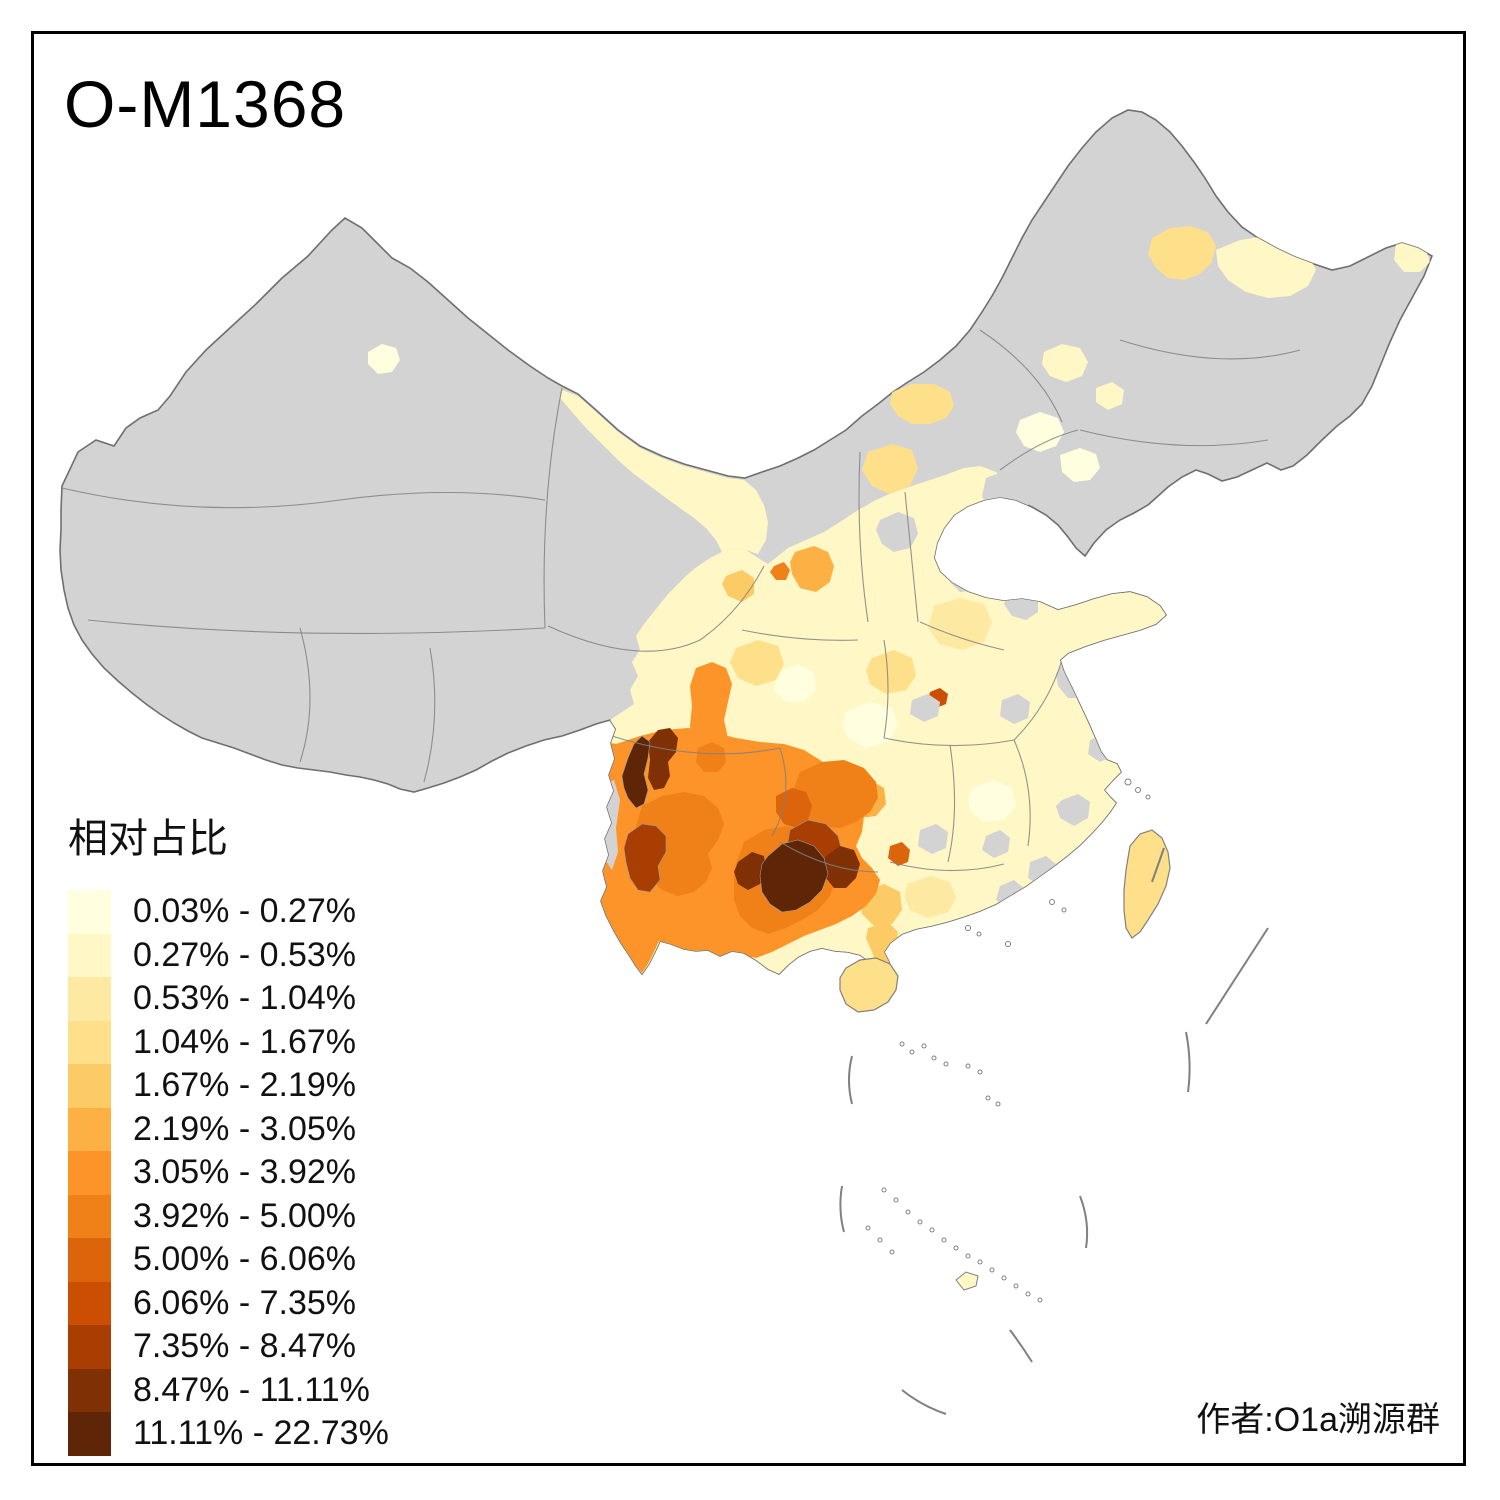 The width and height of the screenshot is (1500, 1500). I want to click on region-henan-tan, so click(960, 624).